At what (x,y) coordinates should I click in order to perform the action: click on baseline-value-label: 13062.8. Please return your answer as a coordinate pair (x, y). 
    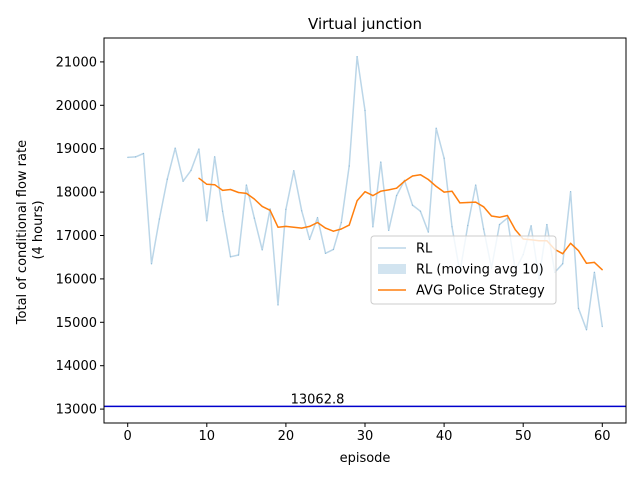
    Looking at the image, I should click on (318, 399).